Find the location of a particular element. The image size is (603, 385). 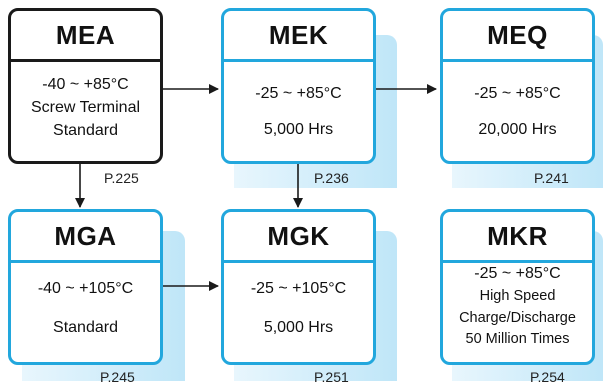

page-ref-mek: P.236 is located at coordinates (331, 178).